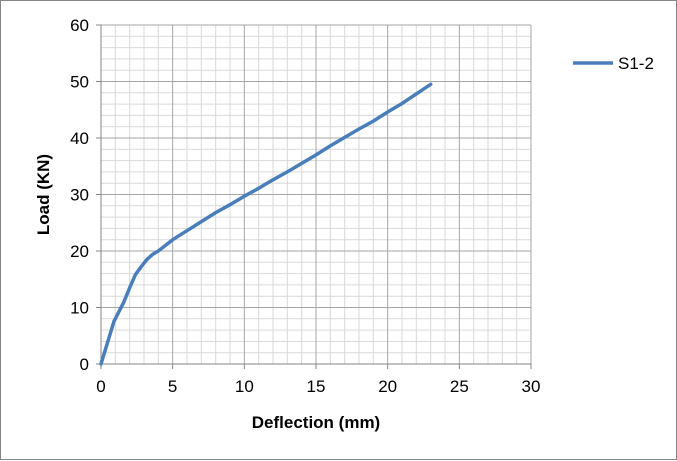 This screenshot has height=461, width=677. I want to click on x-tick-label: 15, so click(316, 386).